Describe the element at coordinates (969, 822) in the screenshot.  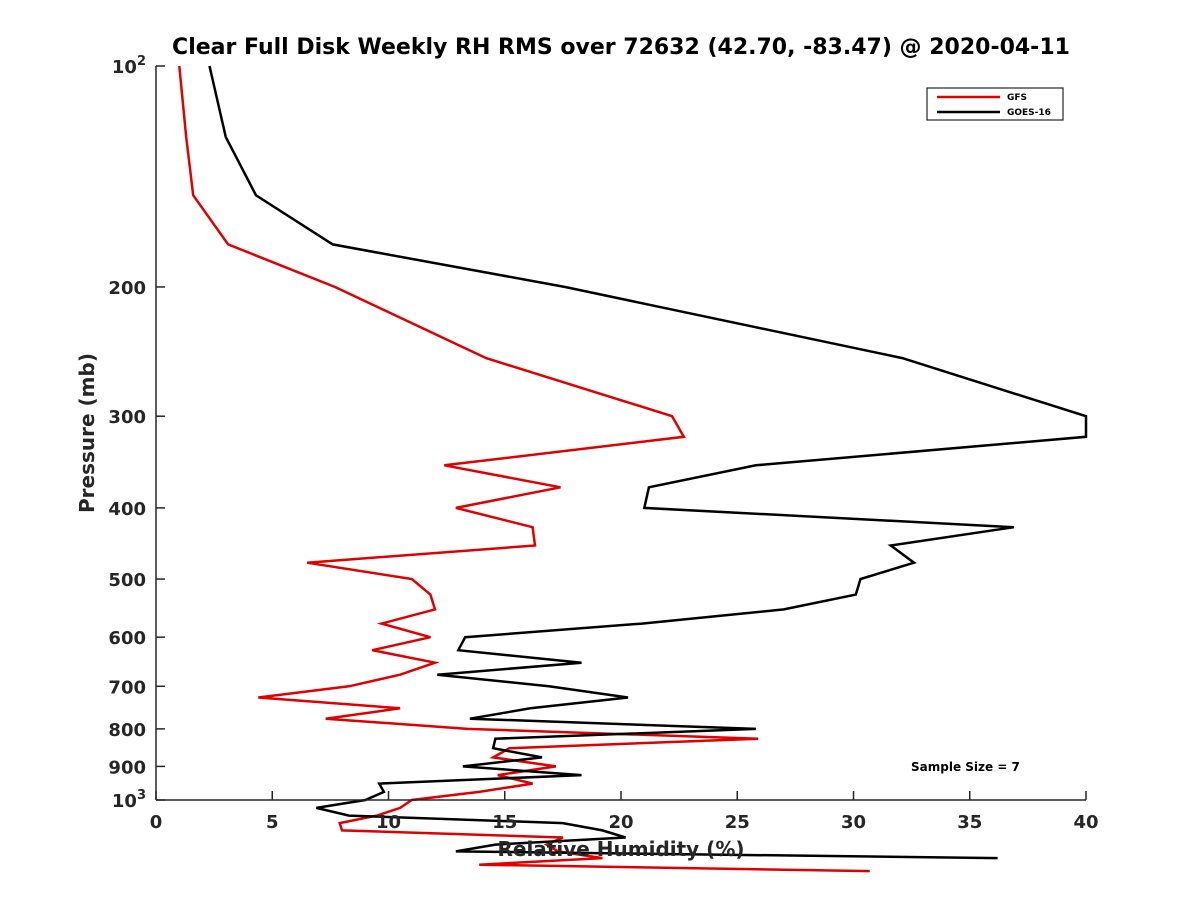
I see `x-tick-label: 35` at that location.